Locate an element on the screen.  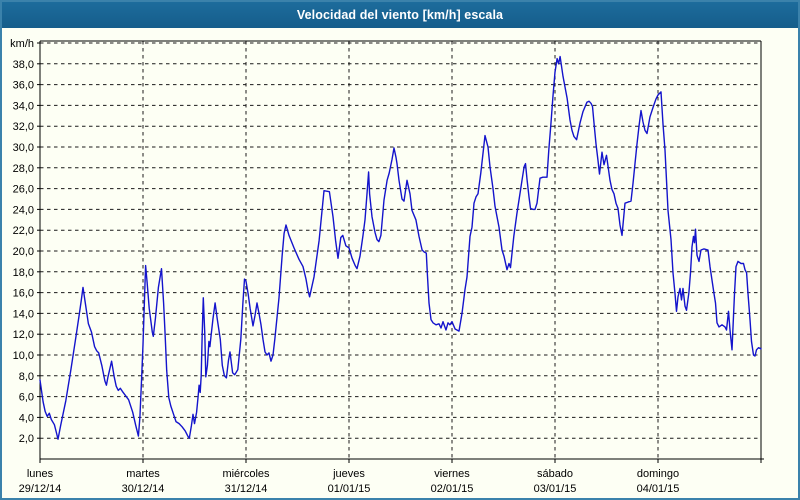
x-day-label: jueves is located at coordinates (348, 474).